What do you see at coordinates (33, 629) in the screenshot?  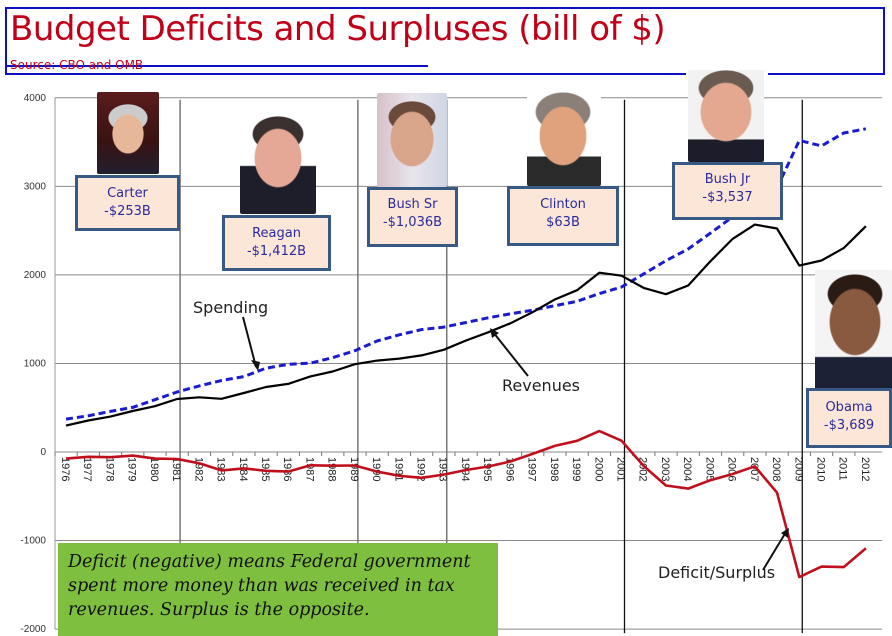 I see `y-tick-label: -2000` at bounding box center [33, 629].